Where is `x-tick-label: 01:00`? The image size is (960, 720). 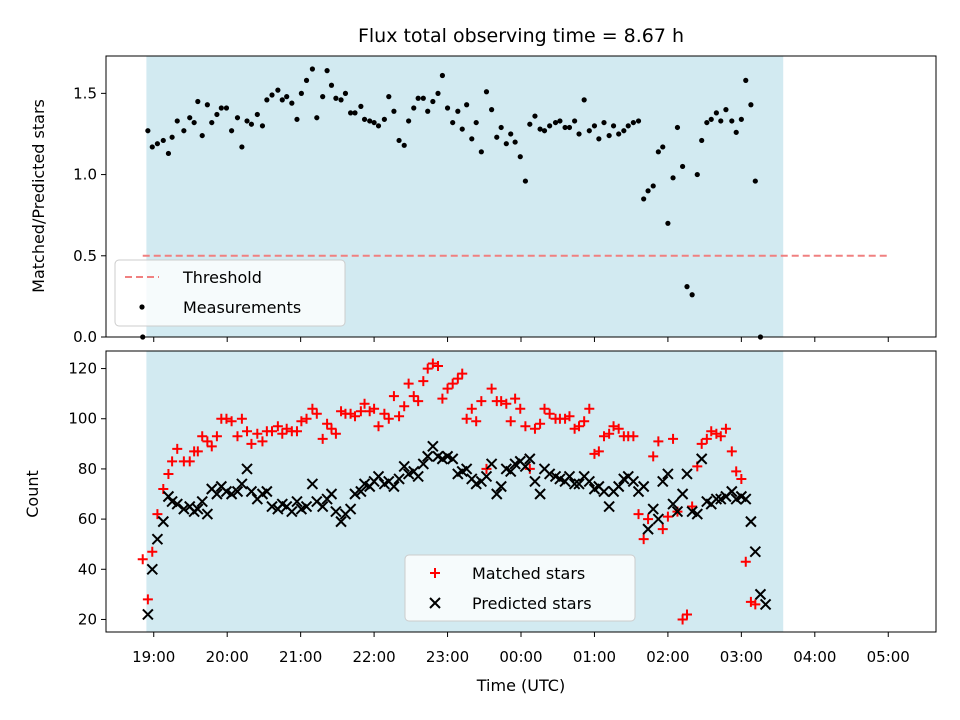
x-tick-label: 01:00 is located at coordinates (594, 657).